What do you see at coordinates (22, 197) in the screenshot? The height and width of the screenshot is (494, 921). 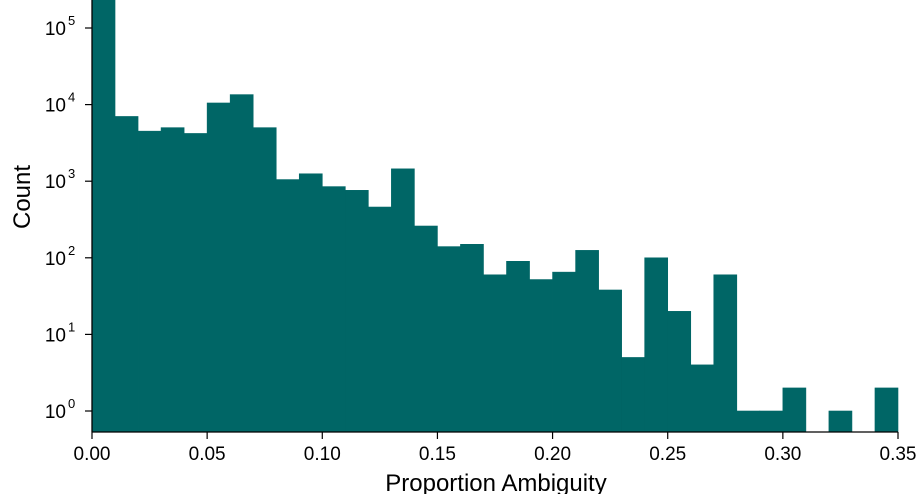 I see `y-axis-title: Count` at bounding box center [22, 197].